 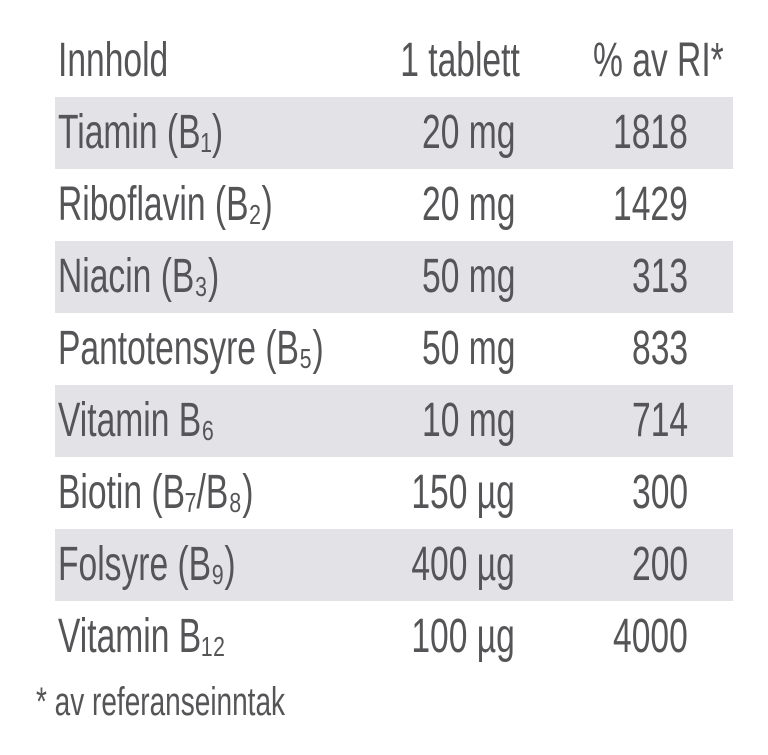 I want to click on table-cell: 300, so click(x=659, y=492).